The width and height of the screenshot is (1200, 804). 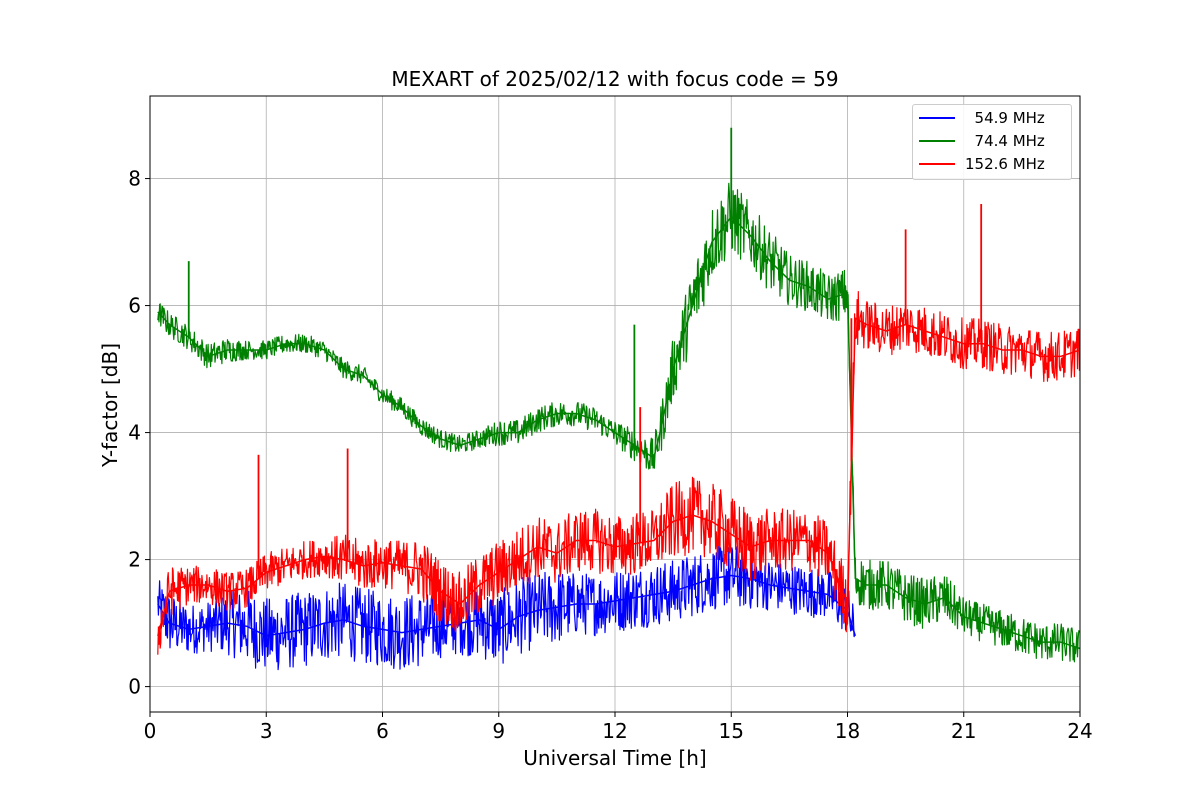 I want to click on x-tick-label: 15, so click(x=731, y=731).